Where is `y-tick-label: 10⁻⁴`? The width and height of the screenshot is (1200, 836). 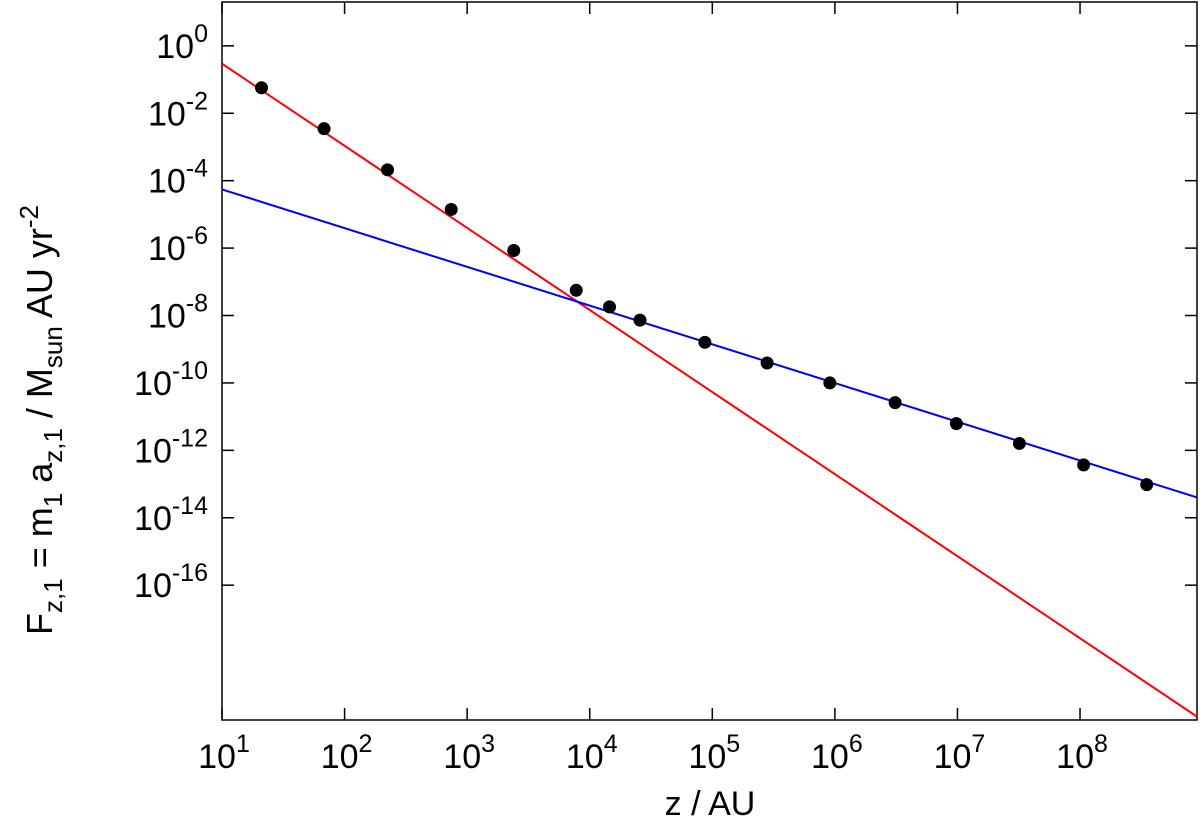 y-tick-label: 10⁻⁴ is located at coordinates (178, 178).